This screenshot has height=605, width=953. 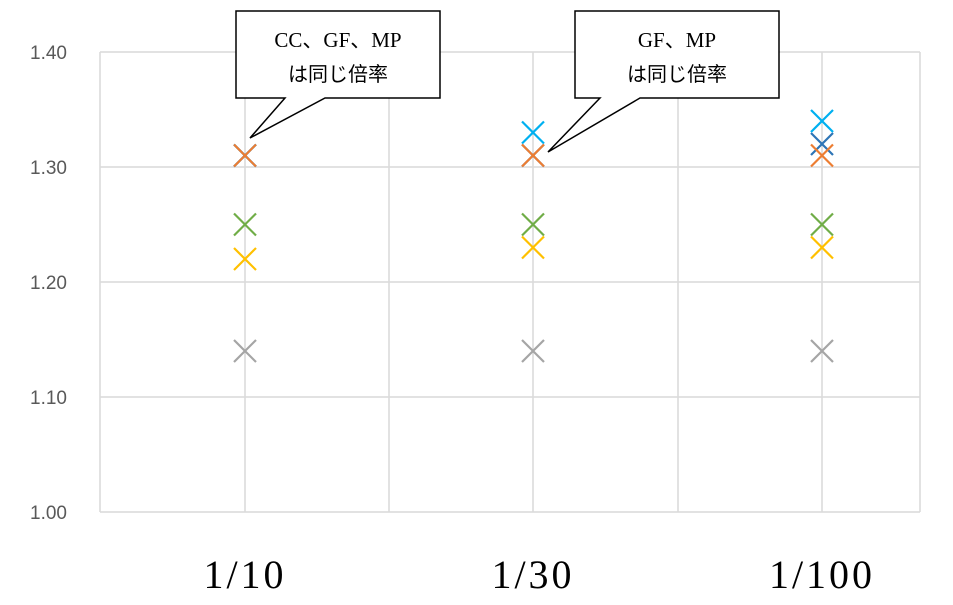 What do you see at coordinates (507, 81) in the screenshot?
I see `callouts: CC、GF、MP は同じ倍率 GF、MP は同じ倍率` at bounding box center [507, 81].